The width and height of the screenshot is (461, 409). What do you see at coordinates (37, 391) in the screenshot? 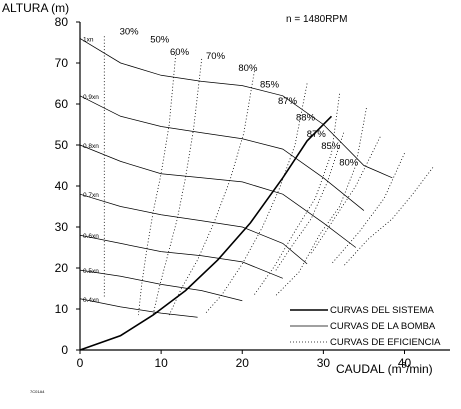
I see `figure-code: 7C01A4` at bounding box center [37, 391].